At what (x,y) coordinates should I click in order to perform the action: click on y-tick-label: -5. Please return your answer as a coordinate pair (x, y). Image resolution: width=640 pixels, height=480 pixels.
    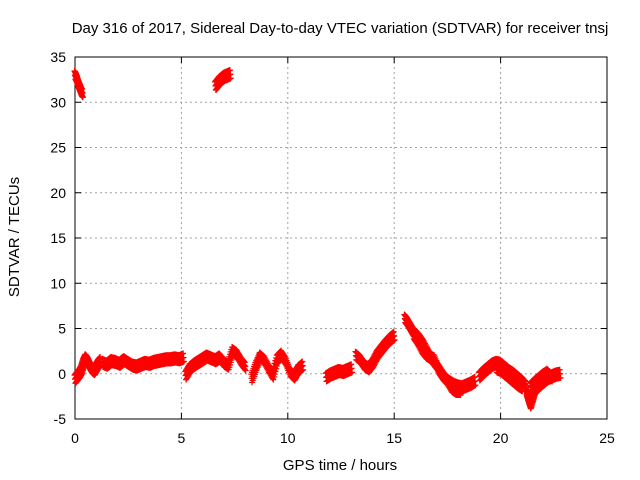
    Looking at the image, I should click on (60, 419).